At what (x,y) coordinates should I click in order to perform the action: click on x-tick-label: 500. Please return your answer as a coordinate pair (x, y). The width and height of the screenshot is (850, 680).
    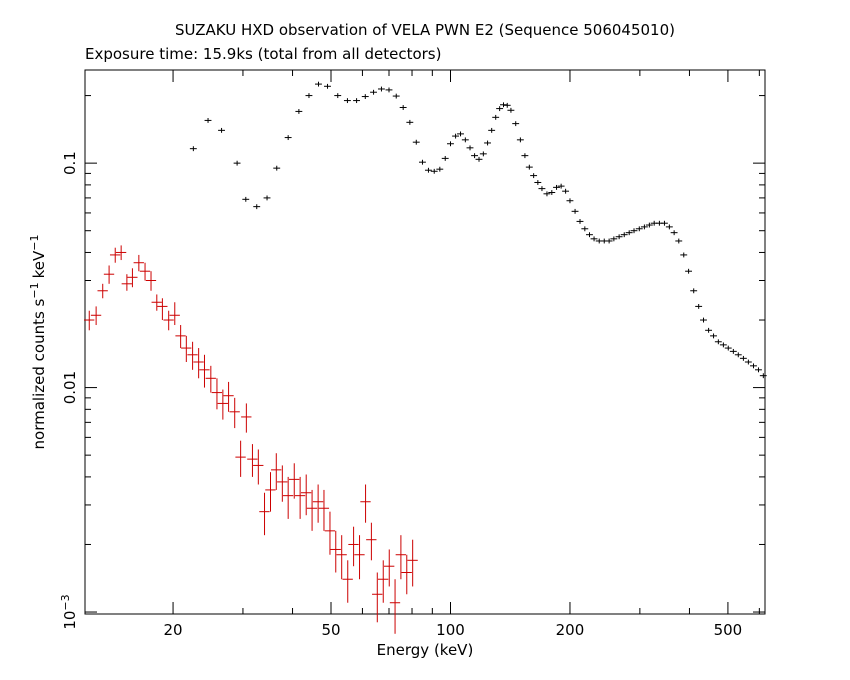
    Looking at the image, I should click on (728, 630).